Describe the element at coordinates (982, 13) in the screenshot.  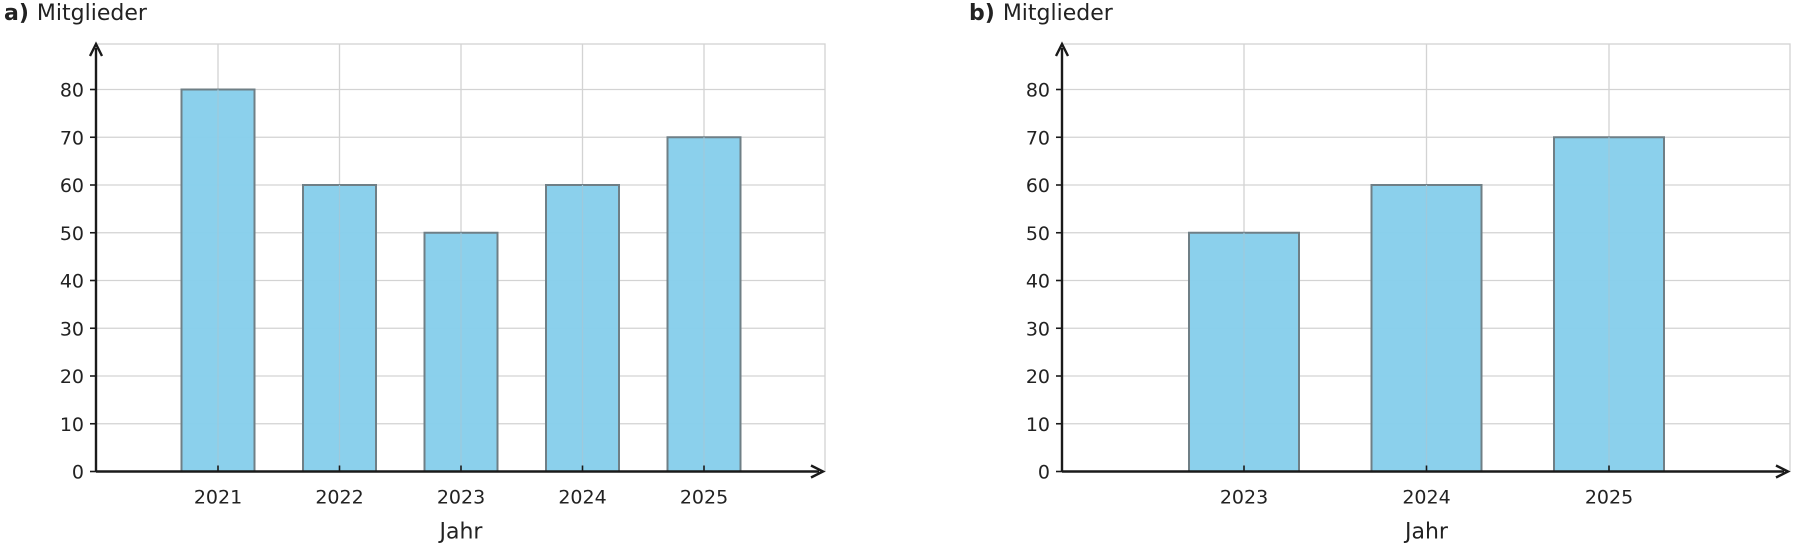
I see `panel-letter: b)` at that location.